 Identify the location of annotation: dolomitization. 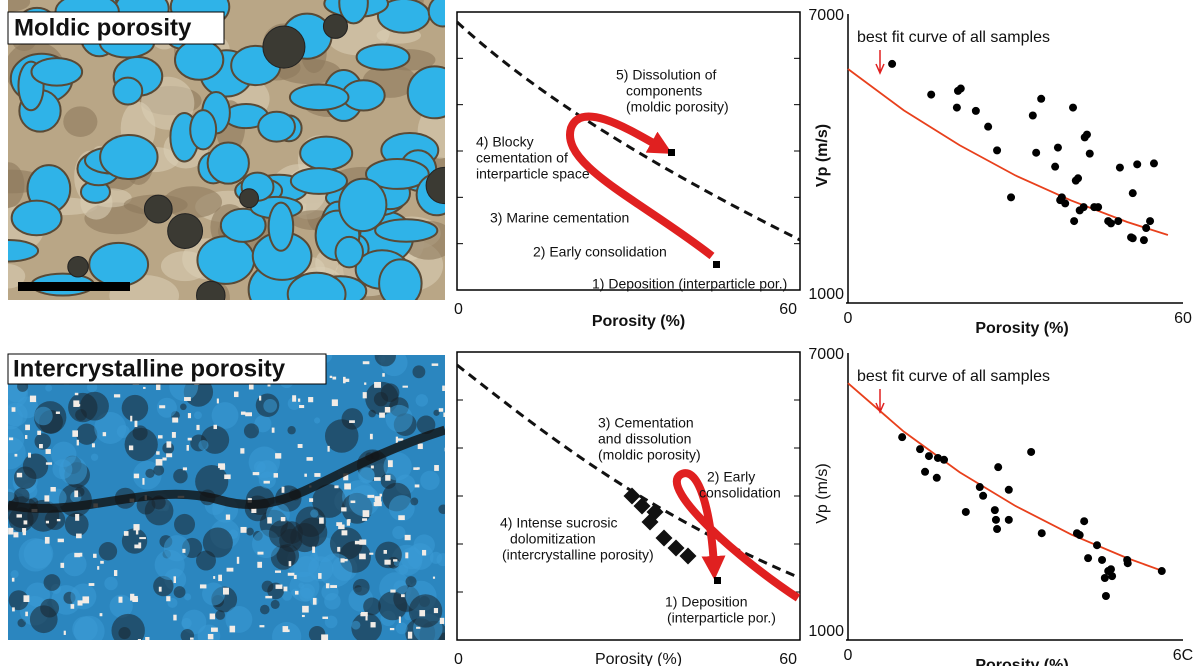
(553, 539).